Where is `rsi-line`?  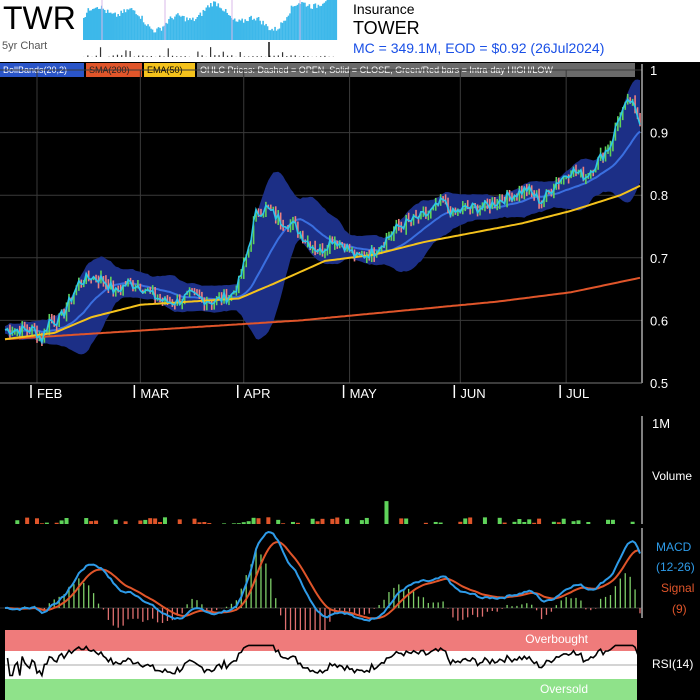 rsi-line is located at coordinates (323, 661).